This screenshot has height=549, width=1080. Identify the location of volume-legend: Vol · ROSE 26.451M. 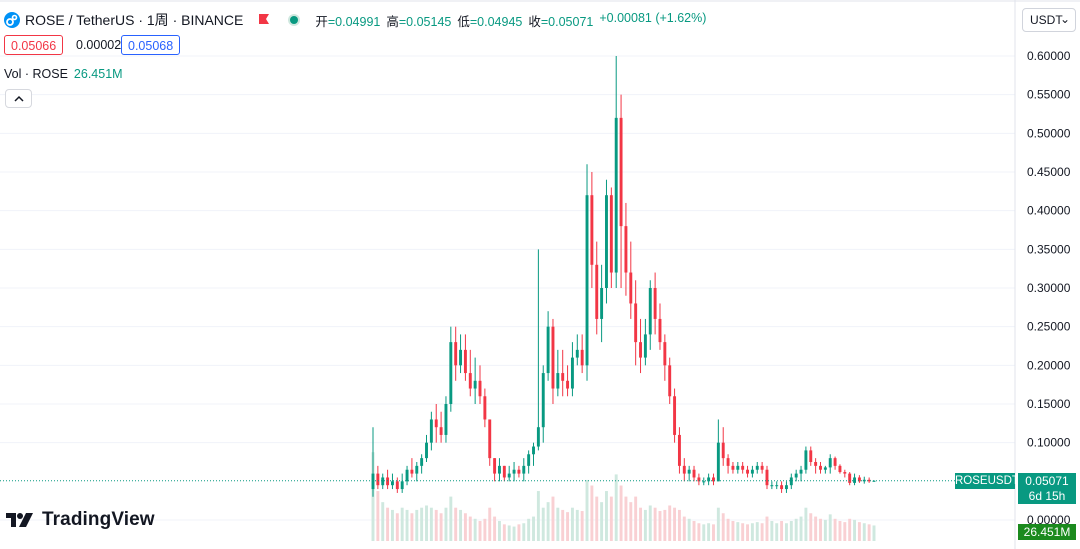
(63, 74).